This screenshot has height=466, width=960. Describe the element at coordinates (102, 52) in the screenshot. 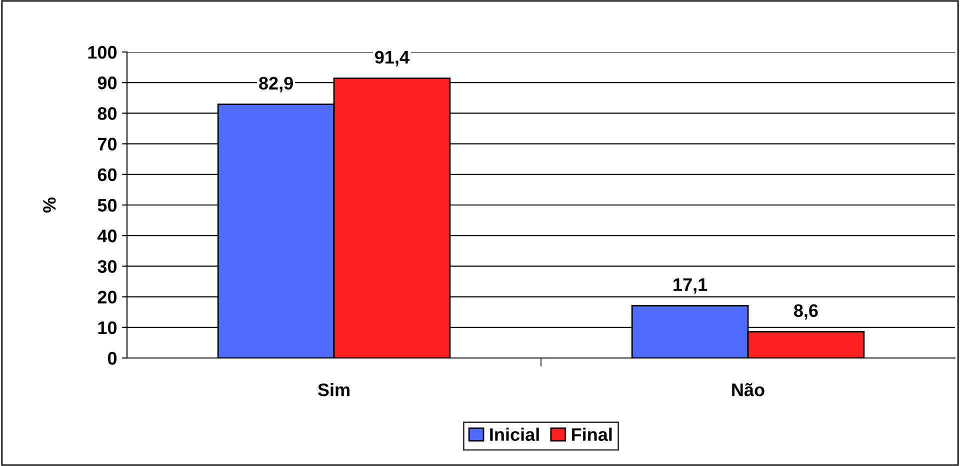

I see `y-tick-label: 100` at that location.